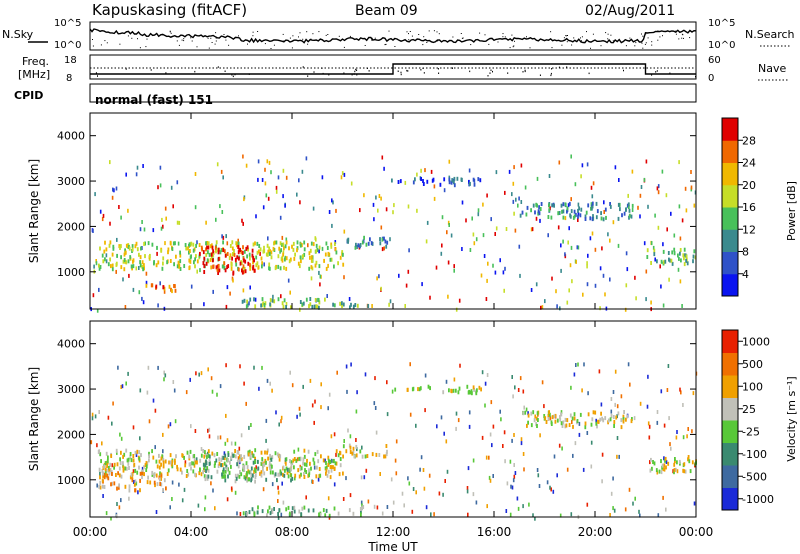  What do you see at coordinates (730, 476) in the screenshot?
I see `colorbar-swatch` at bounding box center [730, 476].